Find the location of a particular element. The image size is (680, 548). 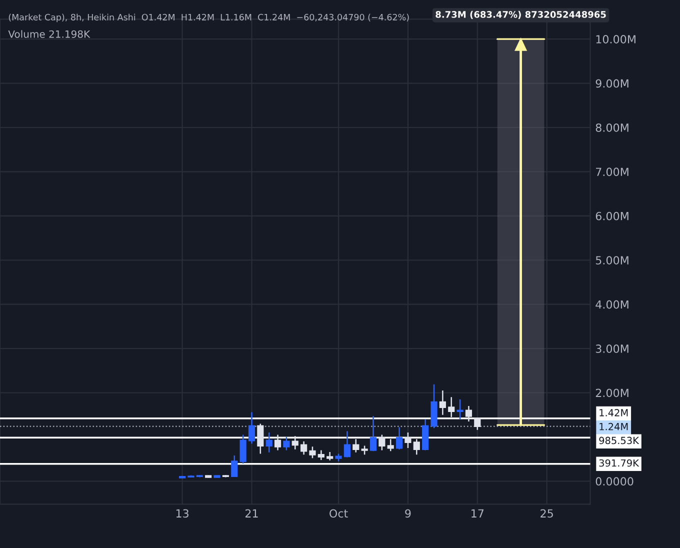

y-tick-label: 3.00M is located at coordinates (612, 348).